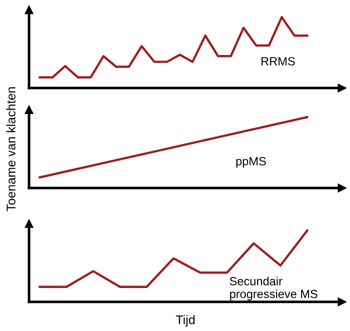  What do you see at coordinates (274, 288) in the screenshot?
I see `series-label: Secundair progressieve MS` at bounding box center [274, 288].